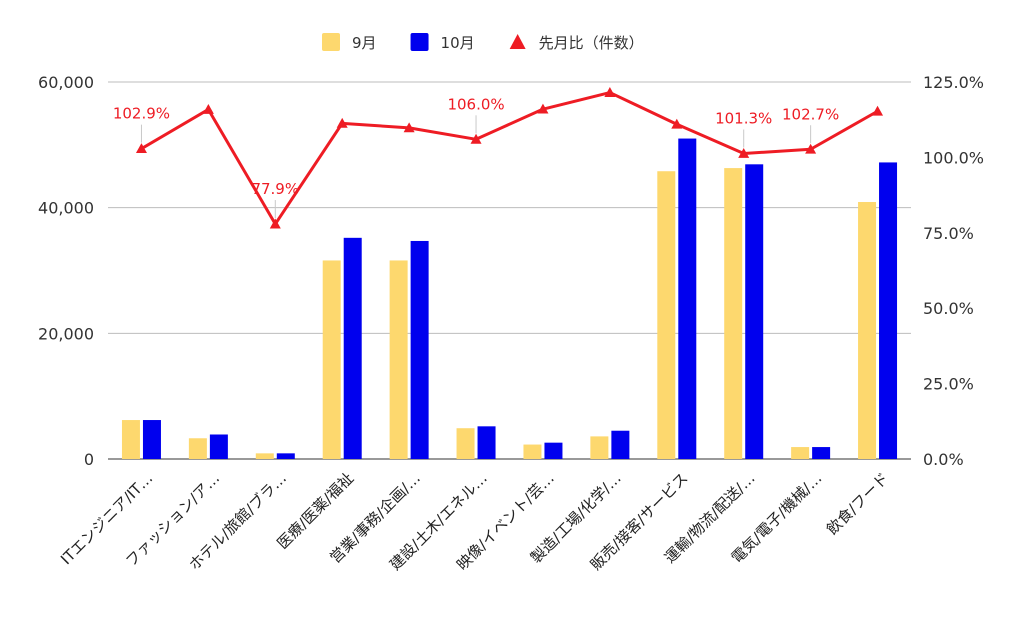 Image resolution: width=1024 pixels, height=633 pixels. Describe the element at coordinates (948, 384) in the screenshot. I see `right-tick-label: 25.0%` at that location.